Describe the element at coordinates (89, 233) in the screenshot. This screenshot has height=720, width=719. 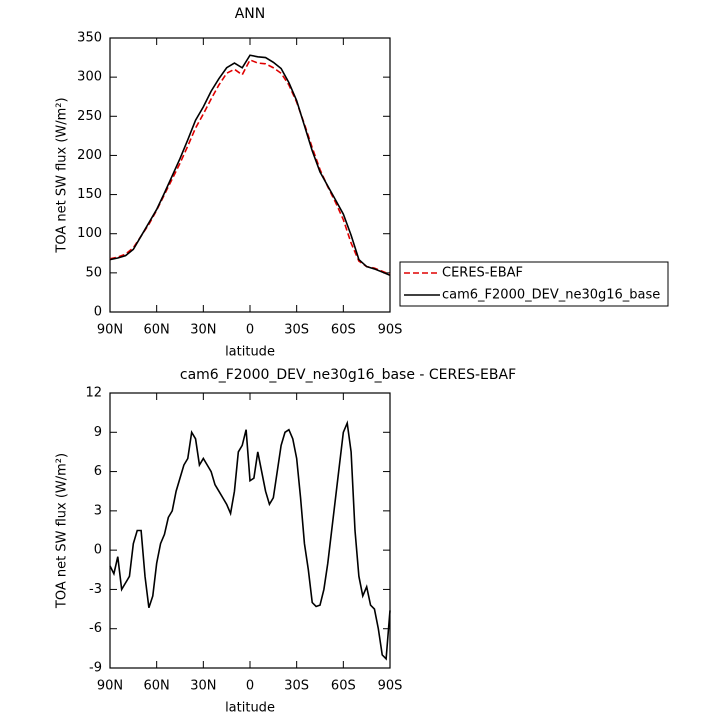
I see `y-tick-label: 100` at that location.